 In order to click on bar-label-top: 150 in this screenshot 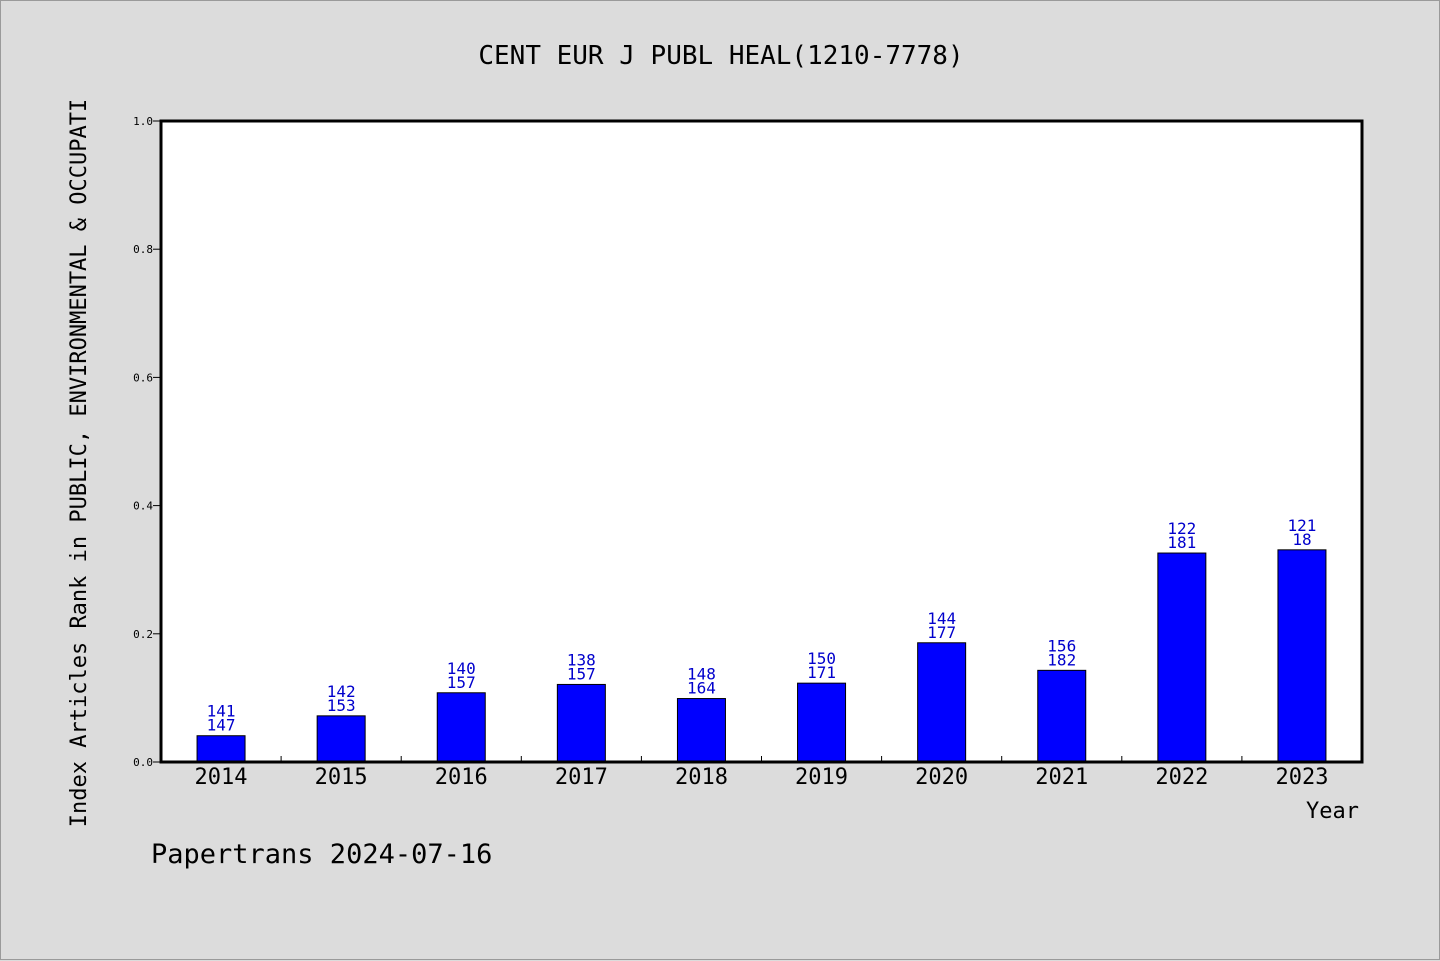, I will do `click(821, 658)`.